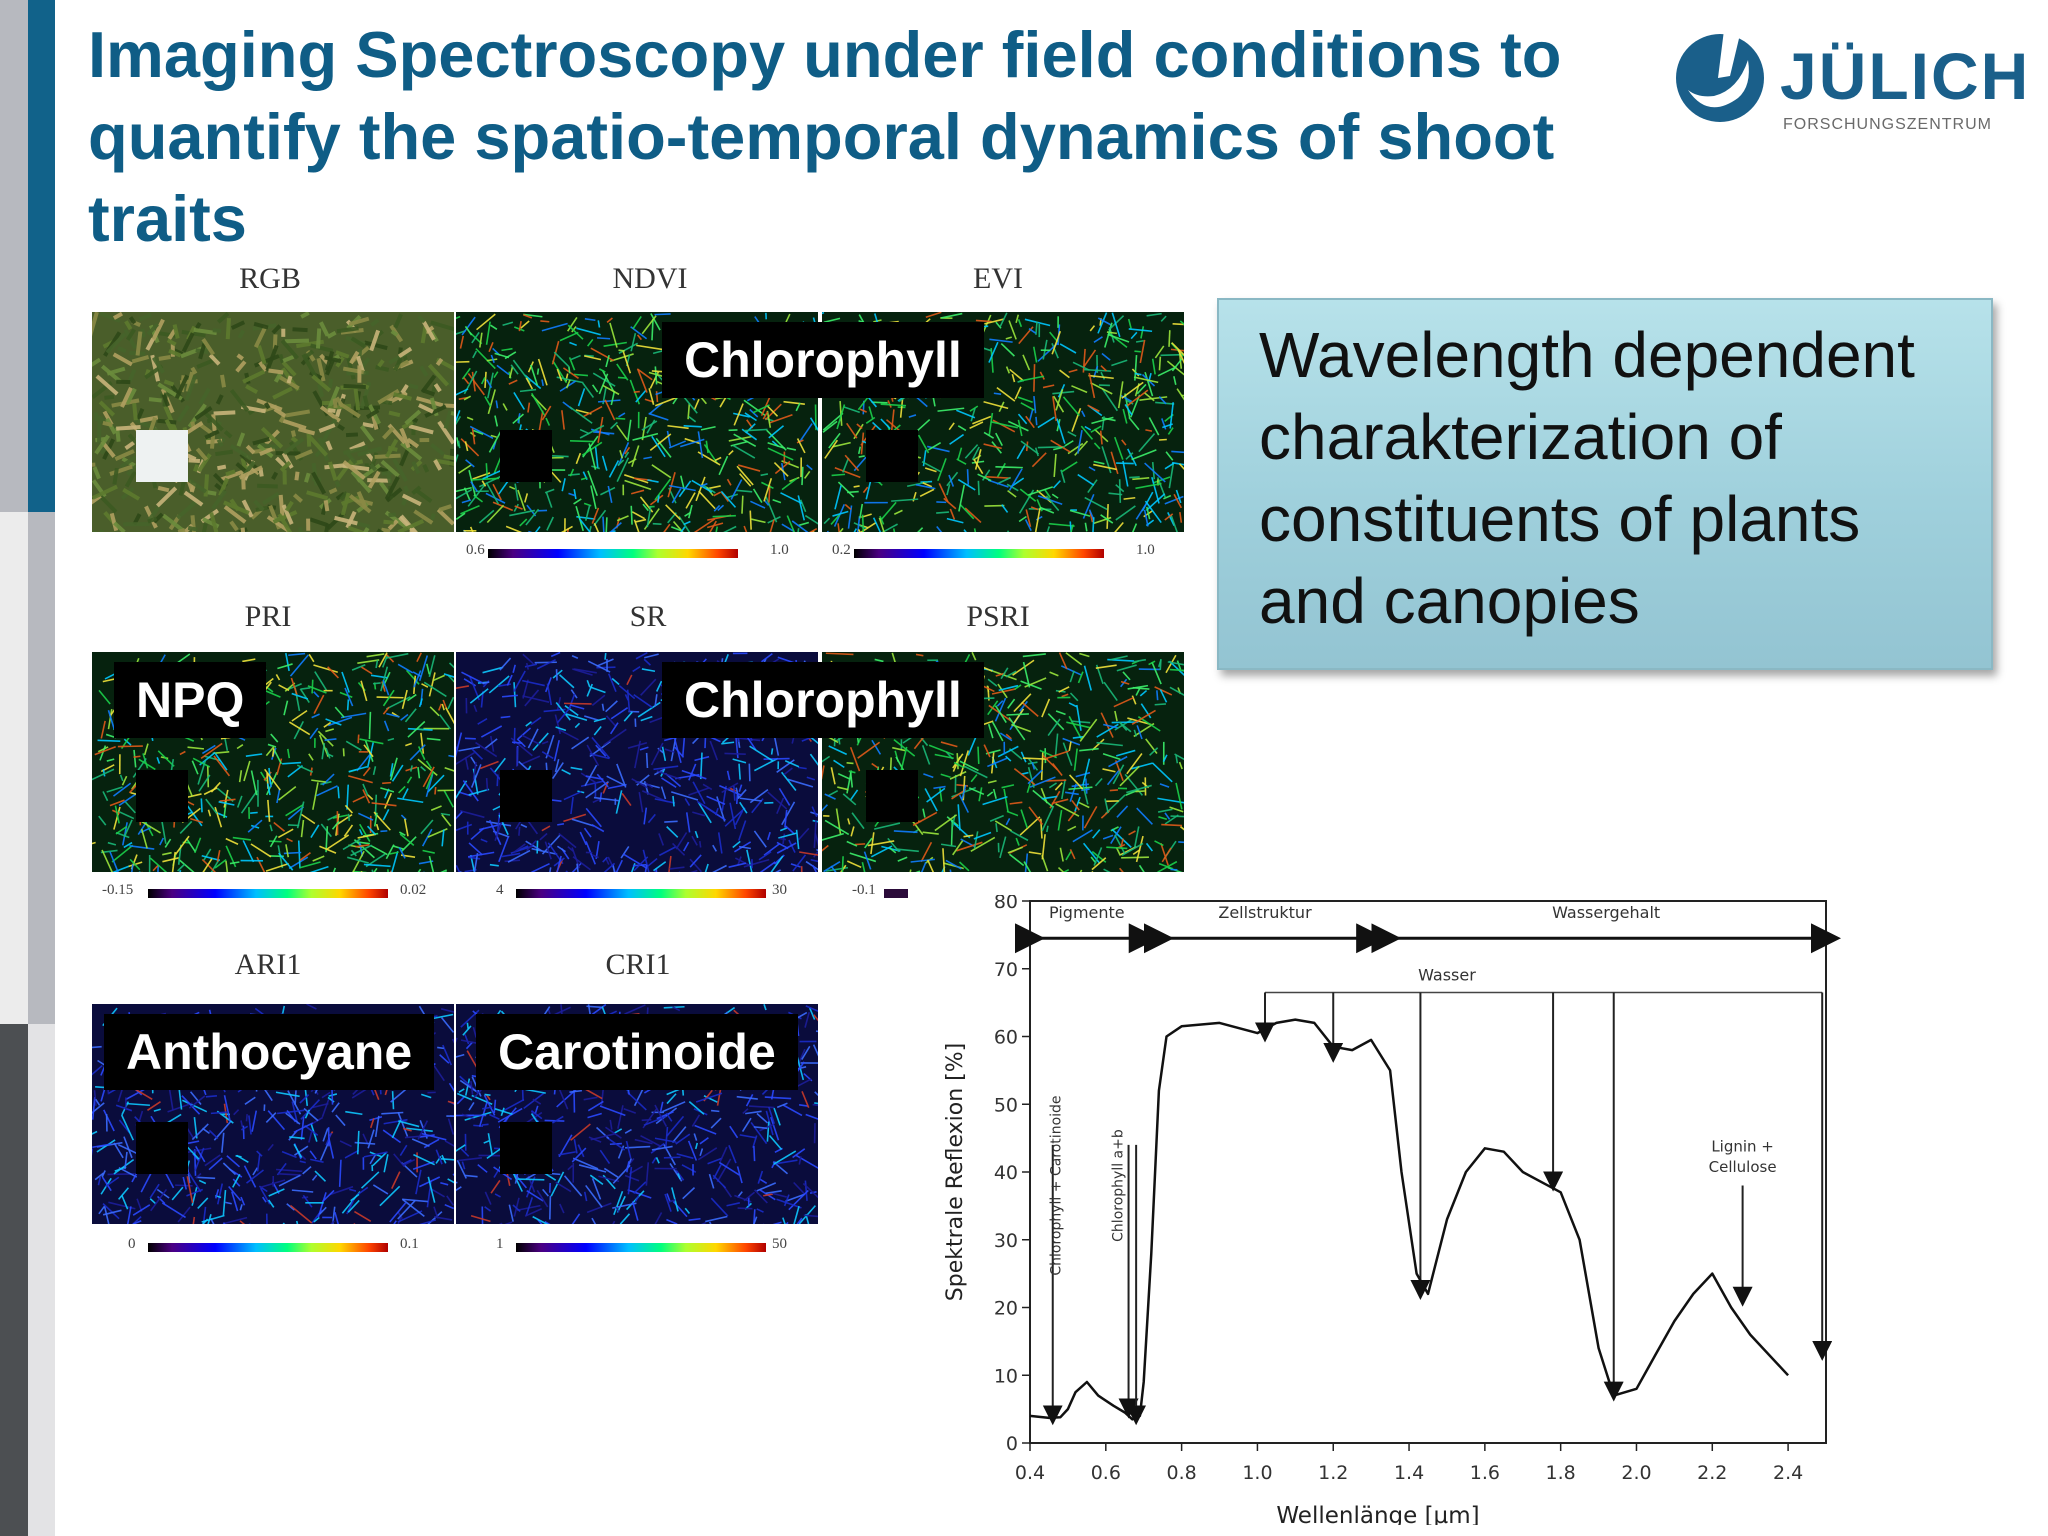 The width and height of the screenshot is (2048, 1536). Describe the element at coordinates (637, 422) in the screenshot. I see `panel-image-ndvi` at that location.